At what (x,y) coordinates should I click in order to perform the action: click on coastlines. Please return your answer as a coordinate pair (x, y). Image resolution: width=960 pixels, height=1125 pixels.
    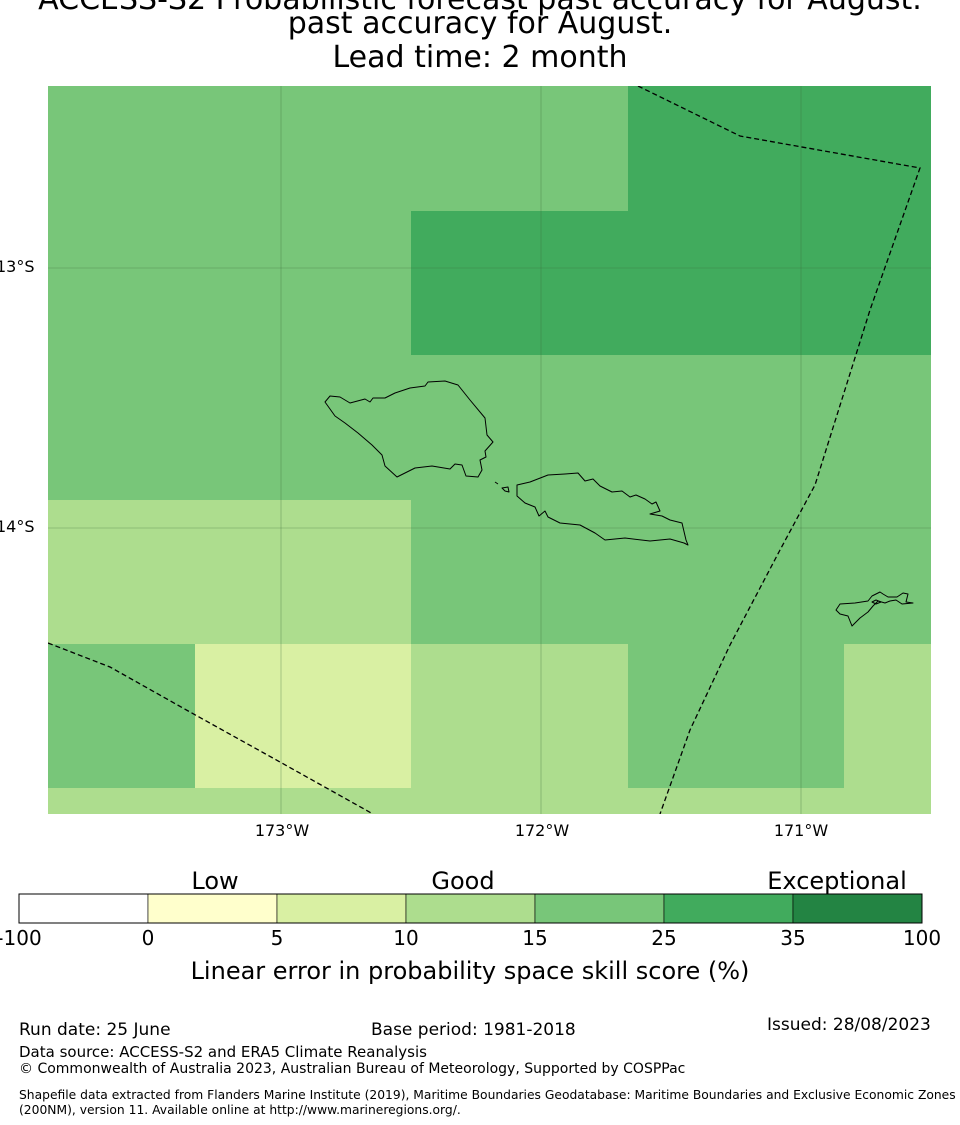
    Looking at the image, I should click on (619, 503).